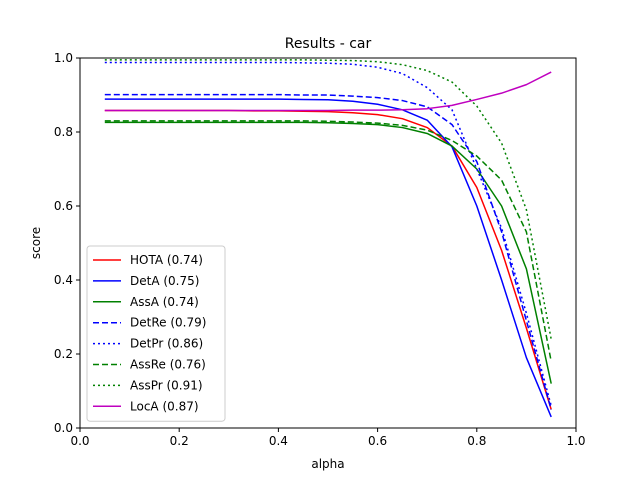 Image resolution: width=640 pixels, height=480 pixels. What do you see at coordinates (79, 441) in the screenshot?
I see `x-tick-label: 0.0` at bounding box center [79, 441].